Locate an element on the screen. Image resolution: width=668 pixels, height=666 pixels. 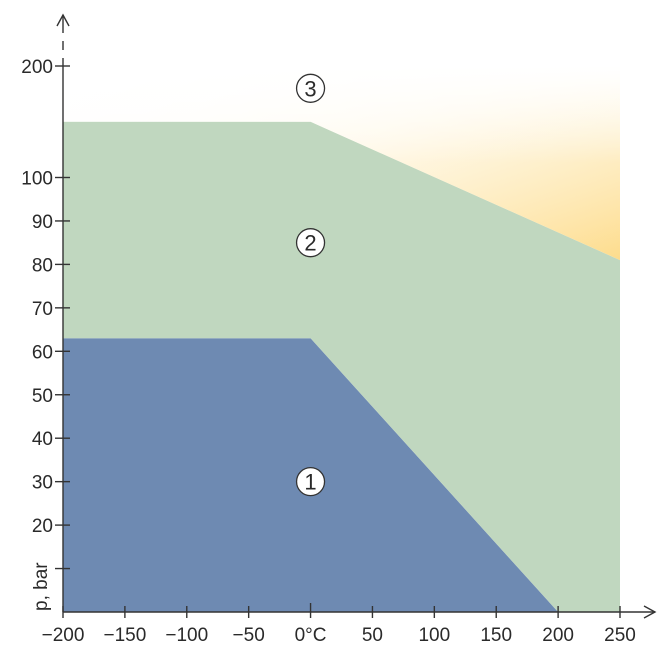
x-axis-arrow is located at coordinates (650, 612).